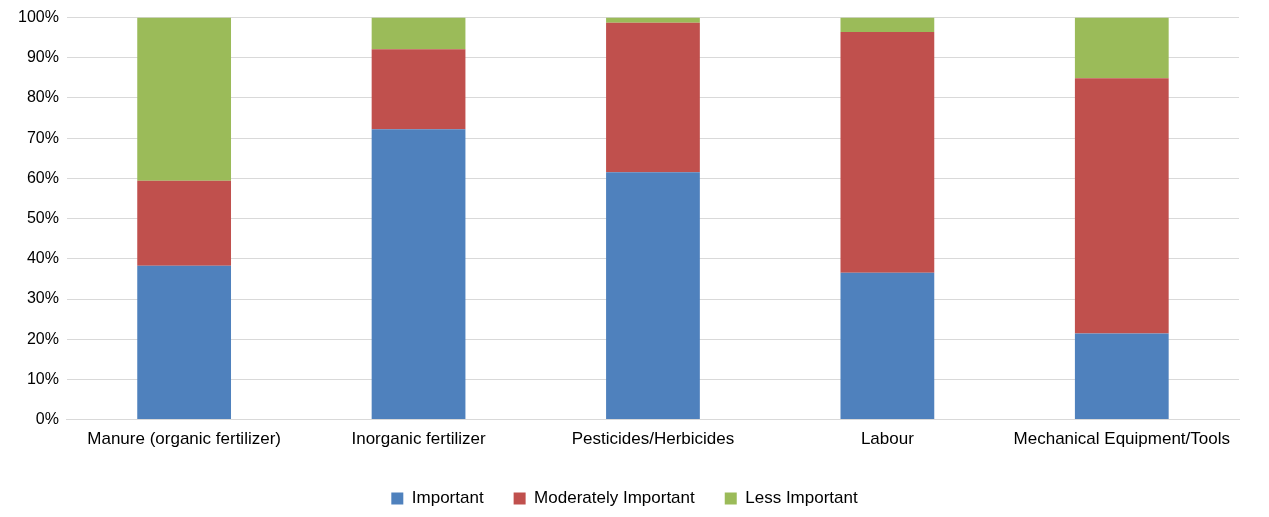 The width and height of the screenshot is (1269, 517). What do you see at coordinates (653, 439) in the screenshot?
I see `x-tick-label: Pesticides/Herbicides` at bounding box center [653, 439].